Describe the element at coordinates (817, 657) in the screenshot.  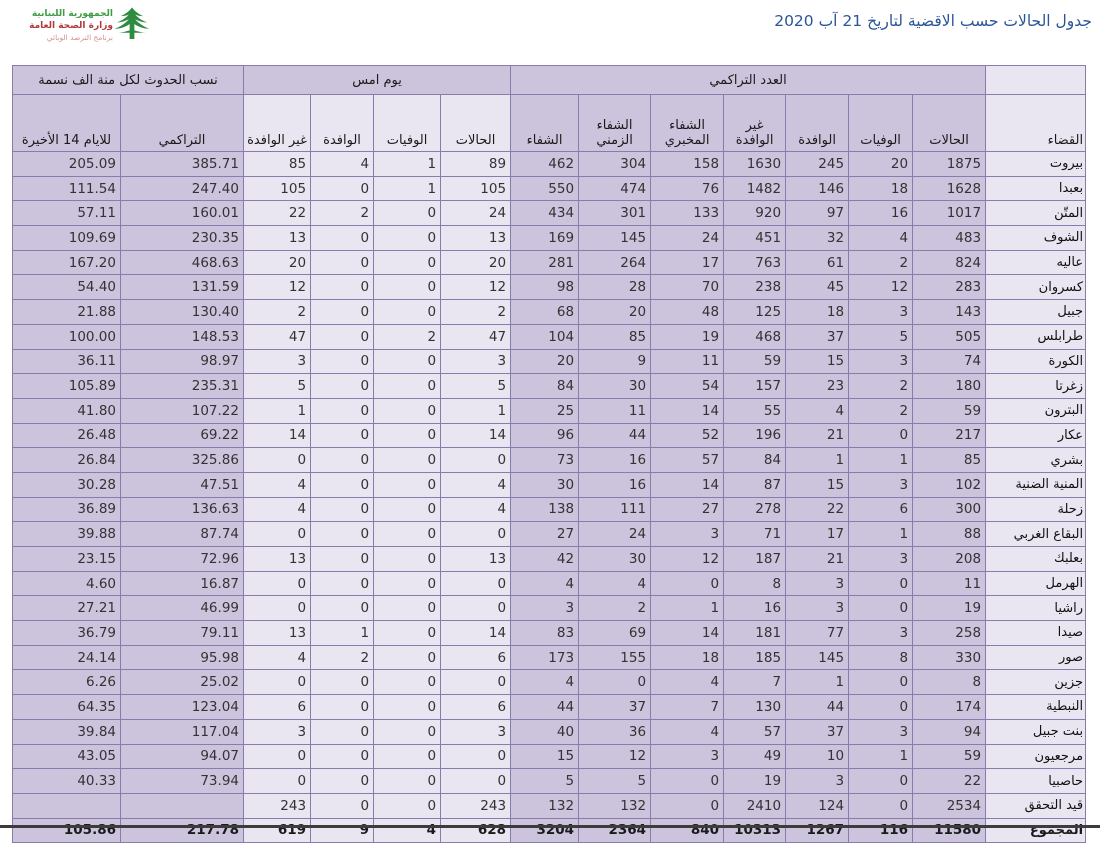
I see `value-cell: 145` at that location.